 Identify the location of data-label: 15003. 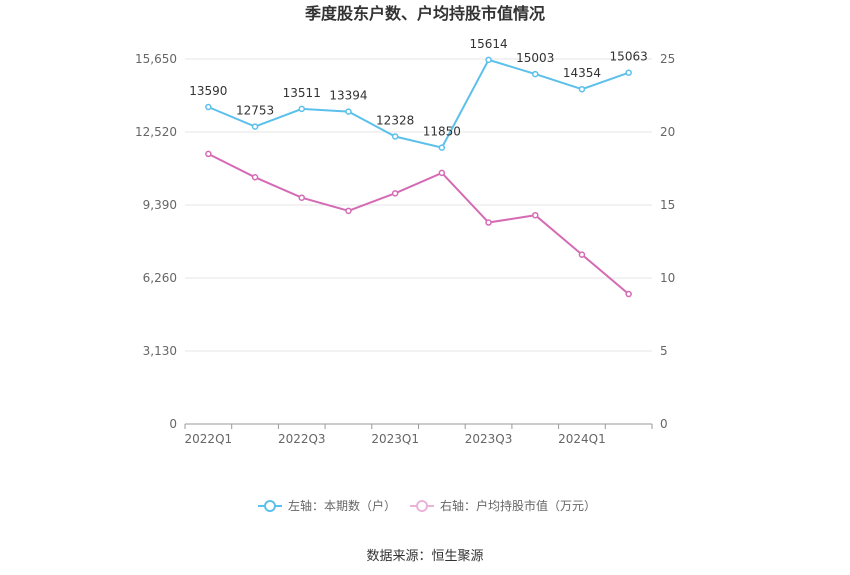
(535, 58).